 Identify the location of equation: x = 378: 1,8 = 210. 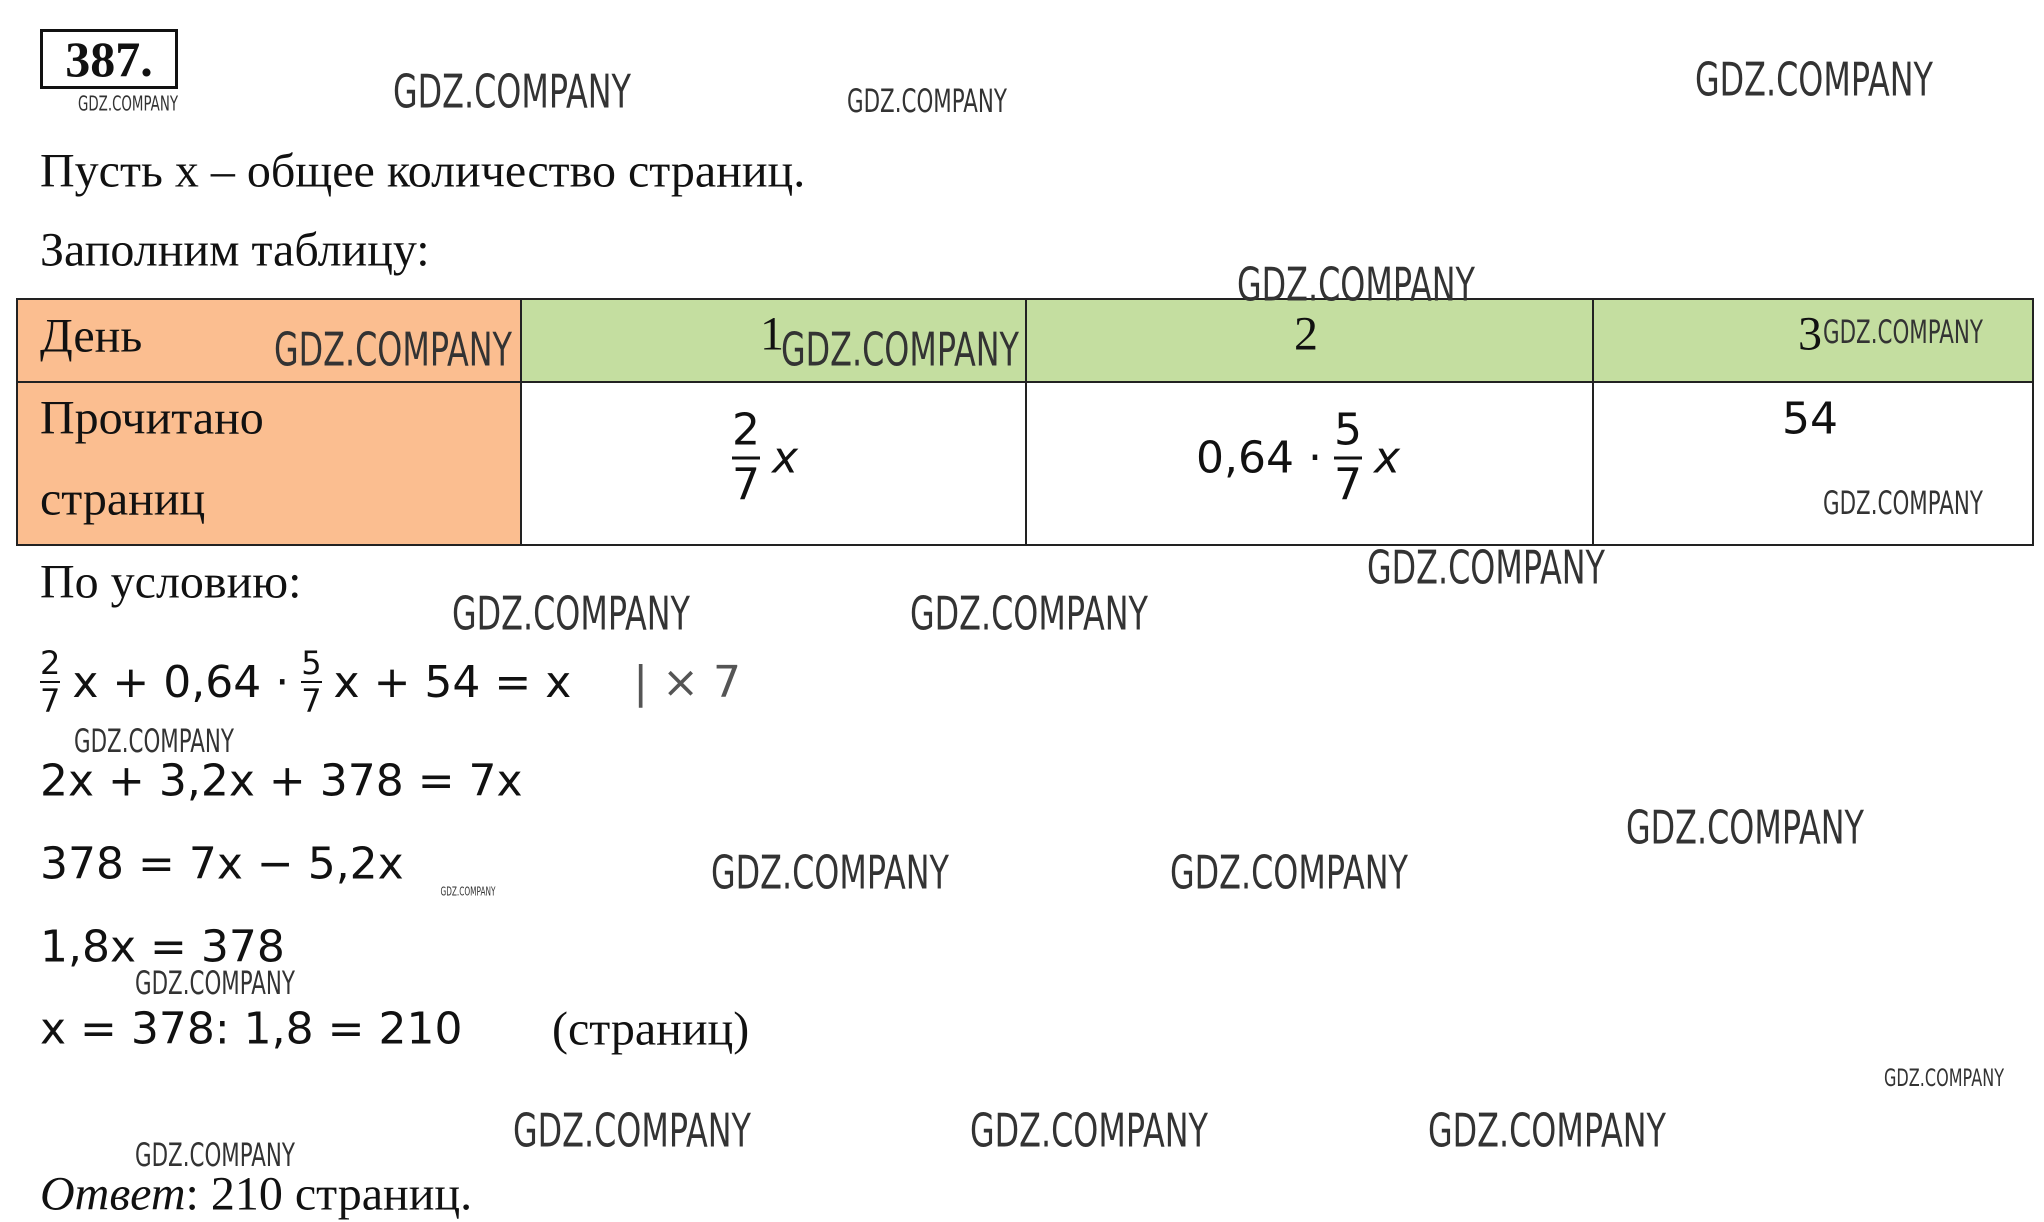
(251, 1029).